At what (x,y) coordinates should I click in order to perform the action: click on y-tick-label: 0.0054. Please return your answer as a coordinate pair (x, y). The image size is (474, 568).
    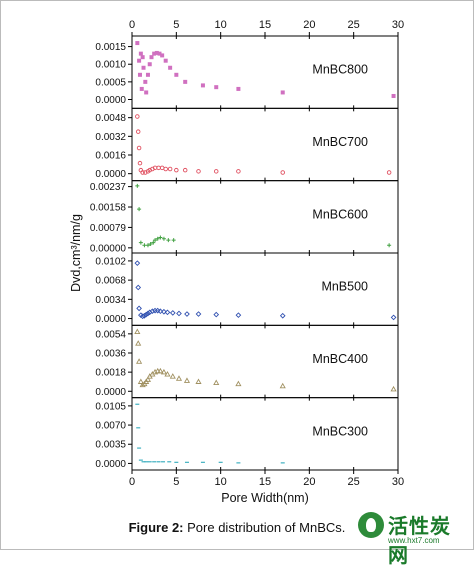
    Looking at the image, I should click on (110, 334).